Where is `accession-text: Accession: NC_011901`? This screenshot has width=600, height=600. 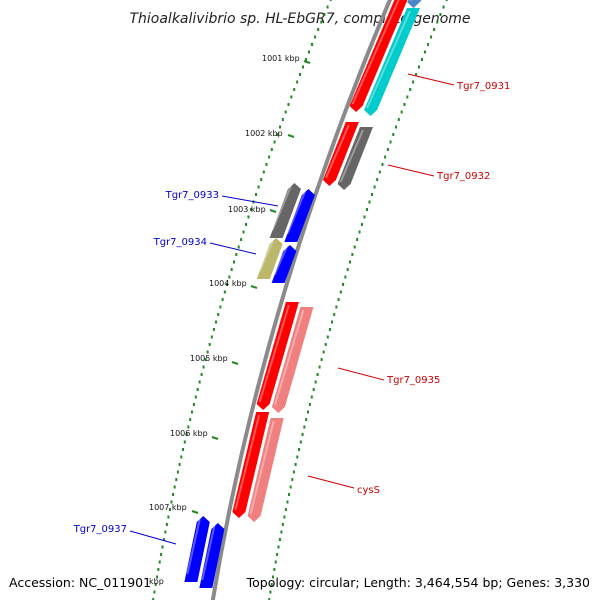
accession-text: Accession: NC_011901 is located at coordinates (80, 582).